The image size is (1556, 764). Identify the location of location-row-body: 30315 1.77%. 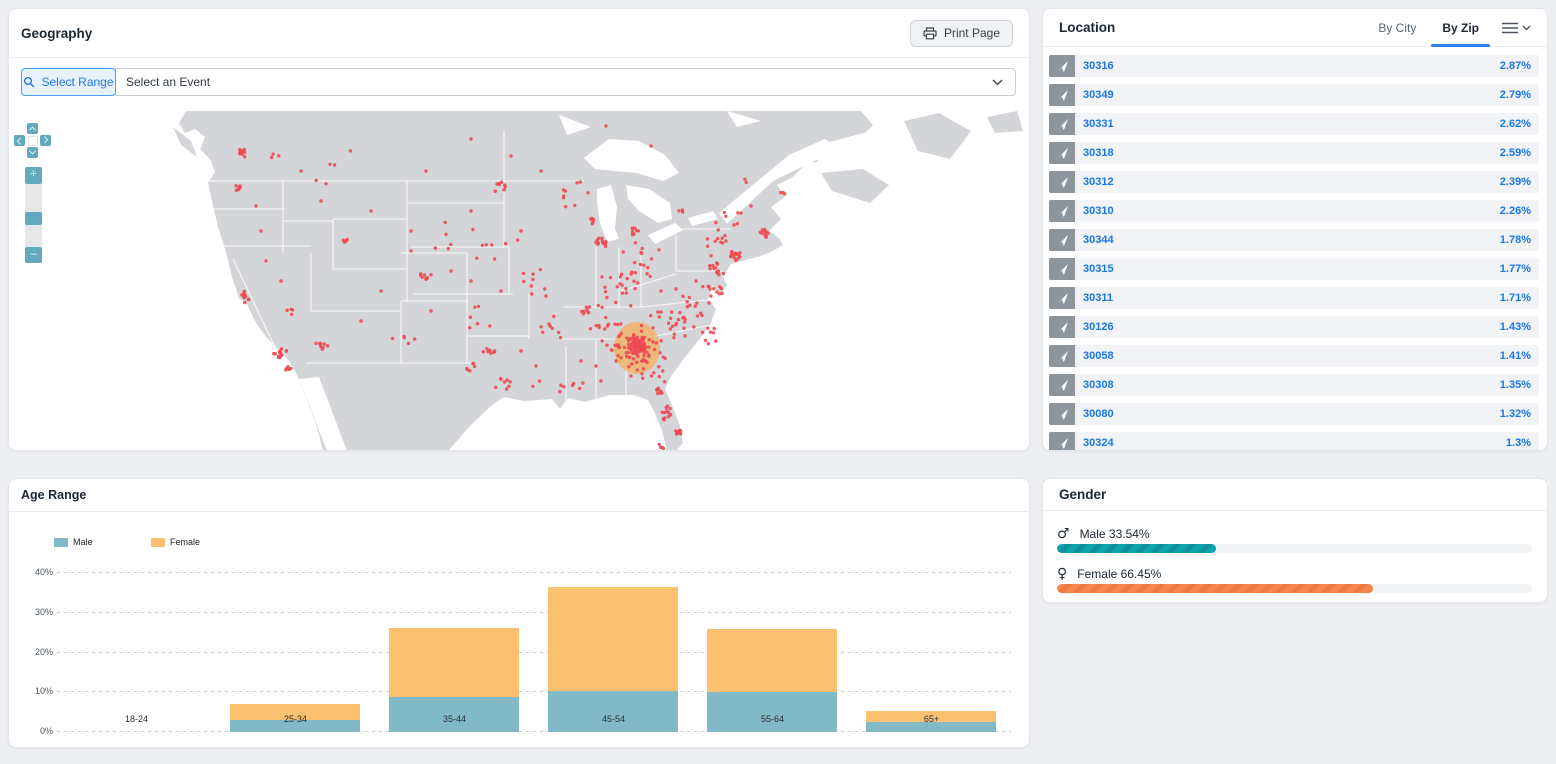
(1307, 269).